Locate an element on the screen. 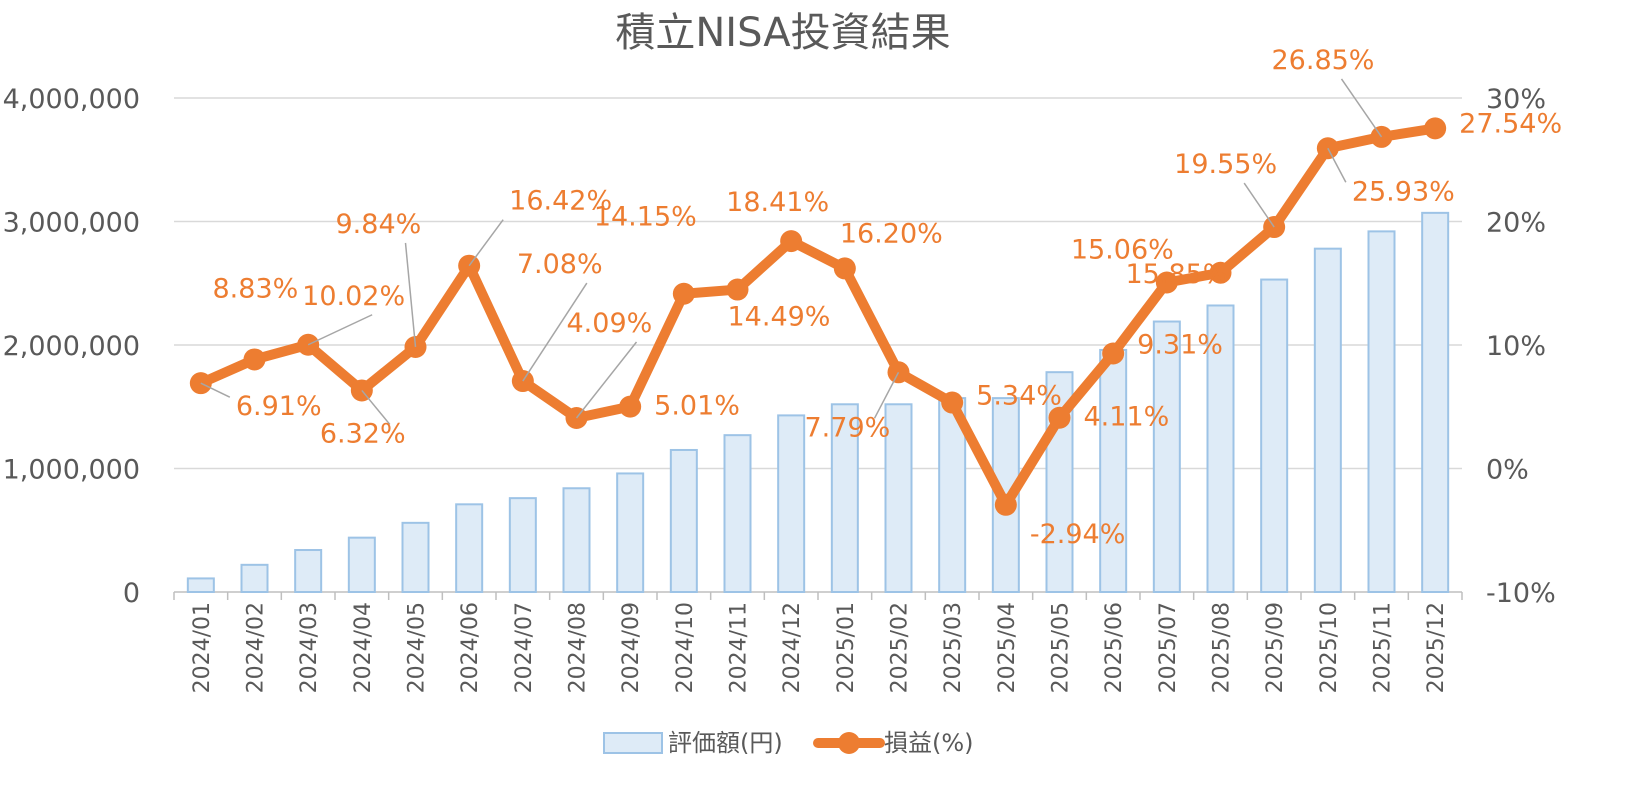  x-tick-label: 2024/12 is located at coordinates (792, 647).